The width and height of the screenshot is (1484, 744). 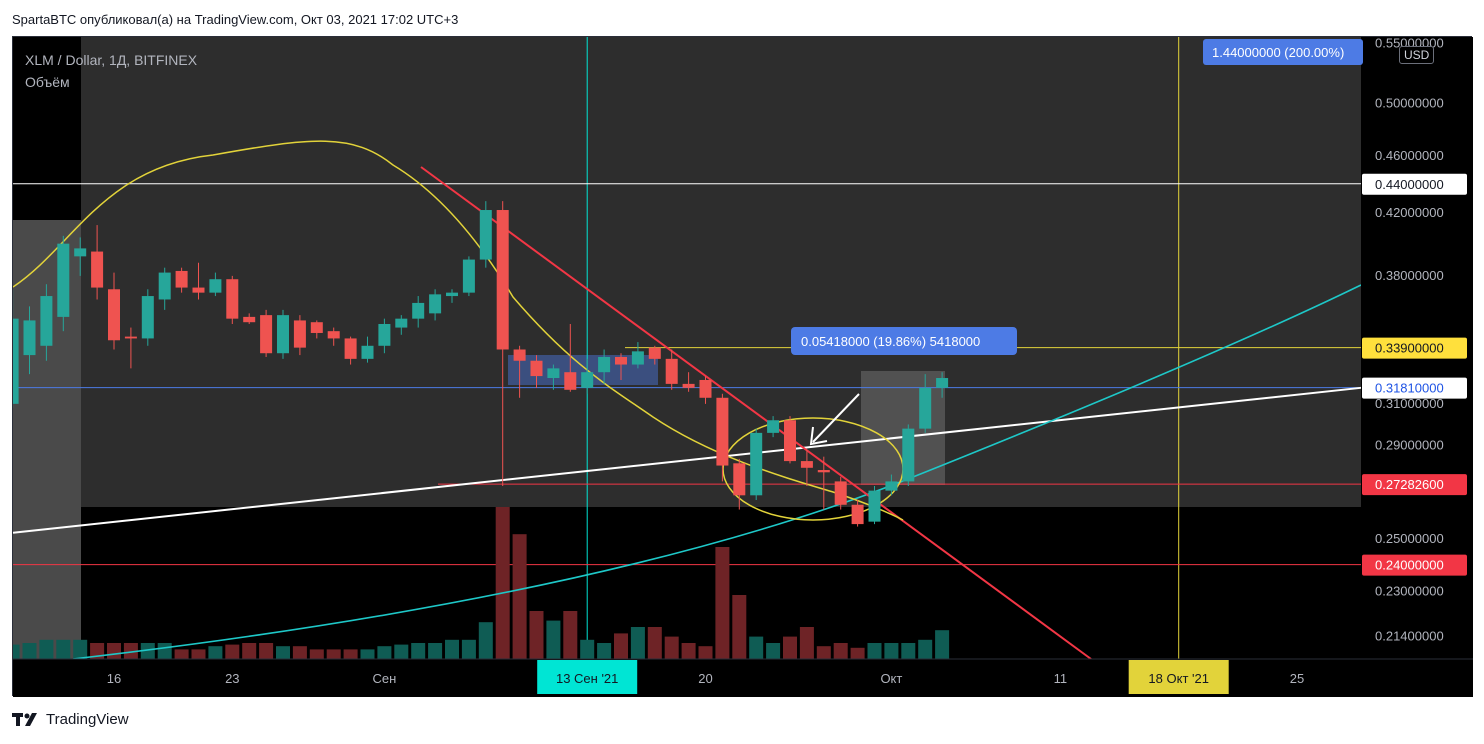 I want to click on symbol-title: XLM / Dollar, 1Д, BITFINEX, so click(x=111, y=60).